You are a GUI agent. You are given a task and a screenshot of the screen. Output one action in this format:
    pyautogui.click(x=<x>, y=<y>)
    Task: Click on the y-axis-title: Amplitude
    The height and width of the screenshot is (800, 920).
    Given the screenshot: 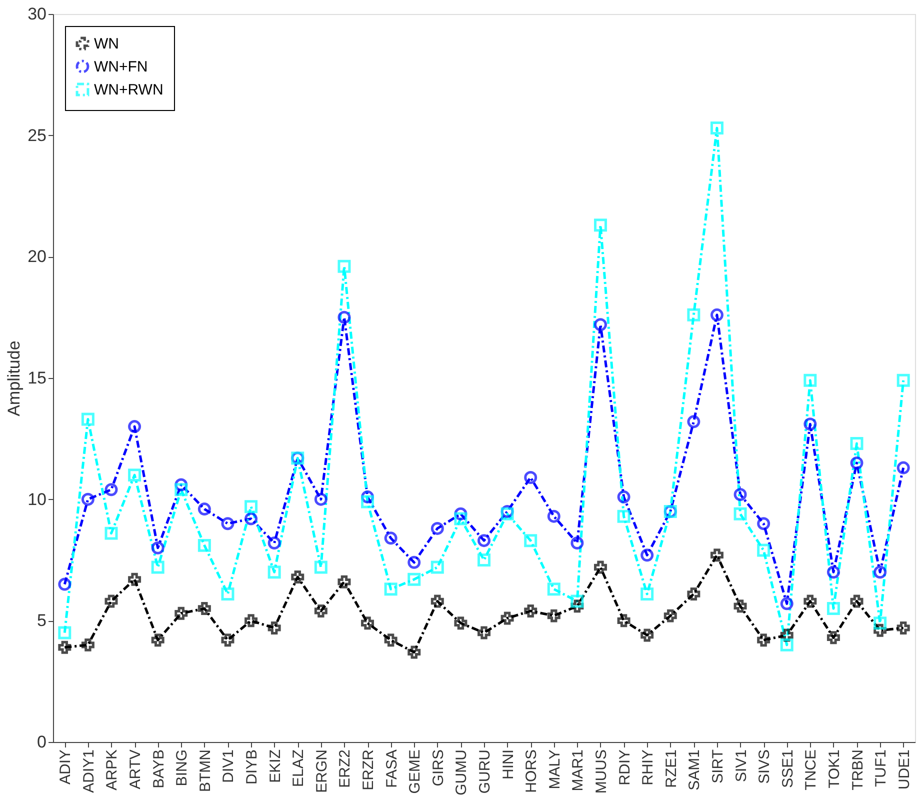 What is the action you would take?
    pyautogui.click(x=14, y=378)
    